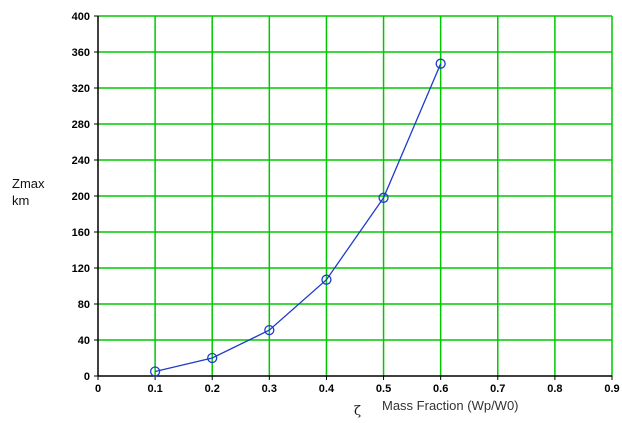 The height and width of the screenshot is (423, 622). Describe the element at coordinates (84, 305) in the screenshot. I see `y-tick-label: 80` at that location.